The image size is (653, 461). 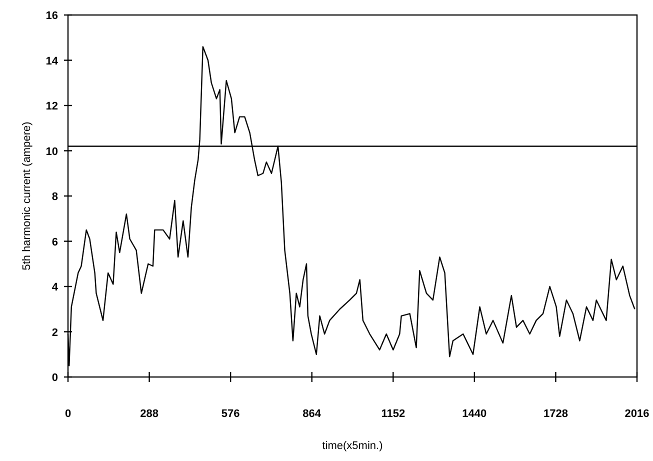 What do you see at coordinates (55, 332) in the screenshot?
I see `y-tick-label: 2` at bounding box center [55, 332].